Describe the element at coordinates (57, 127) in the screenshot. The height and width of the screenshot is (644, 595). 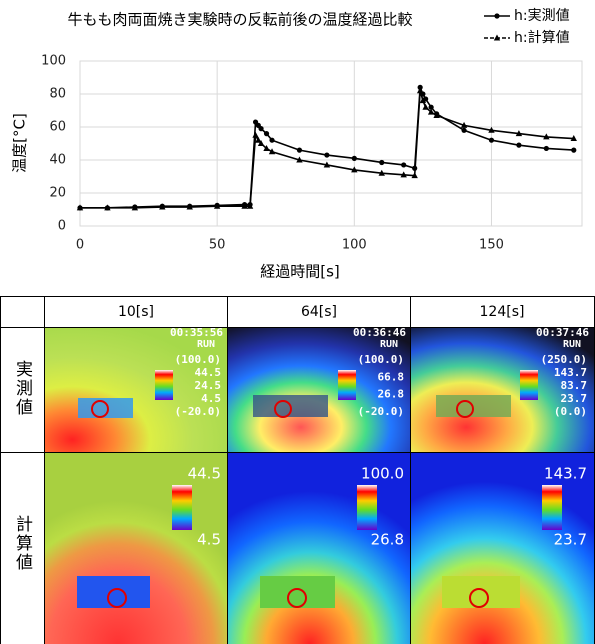
I see `y-tick-label: 60` at that location.